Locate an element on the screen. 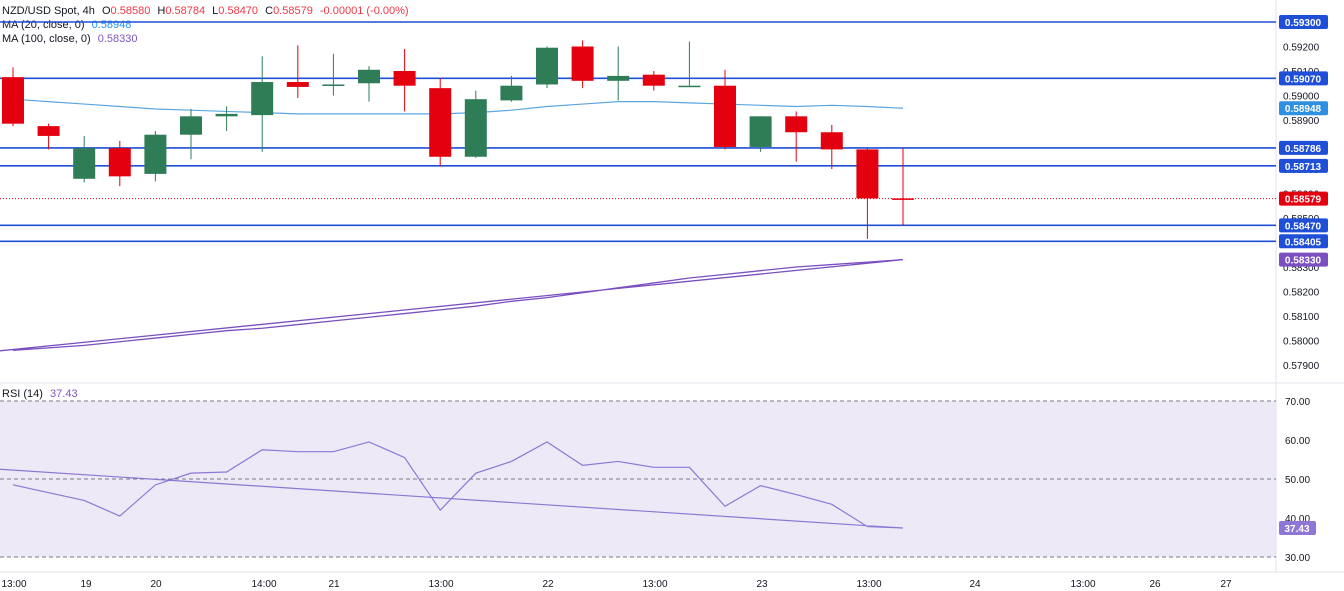 This screenshot has width=1344, height=591. ma100-legend: MA (100, close, 0) 0.58330 is located at coordinates (71, 39).